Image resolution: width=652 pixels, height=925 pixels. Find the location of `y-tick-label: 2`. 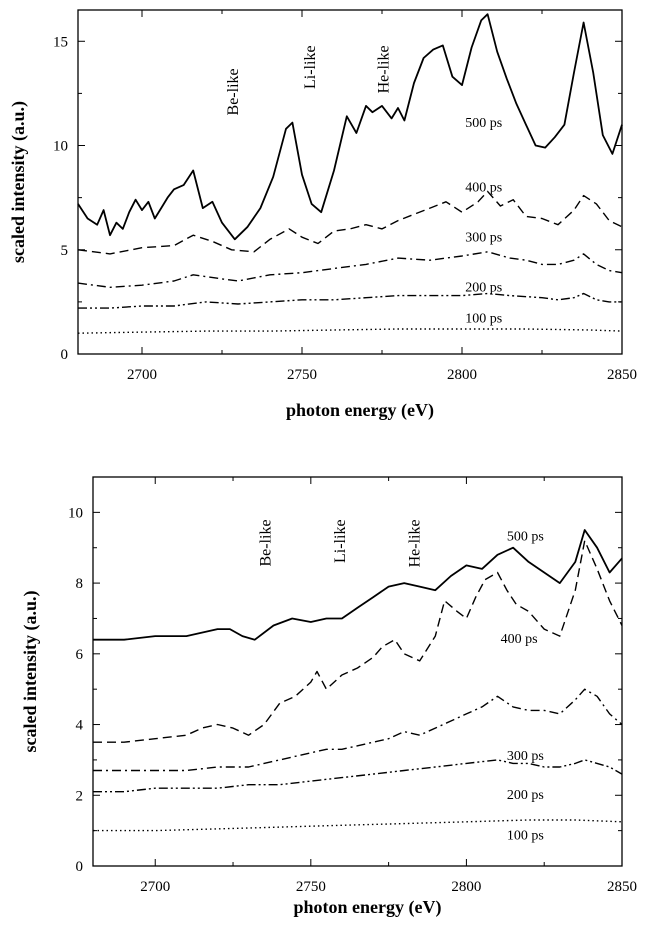

y-tick-label: 2 is located at coordinates (80, 796).